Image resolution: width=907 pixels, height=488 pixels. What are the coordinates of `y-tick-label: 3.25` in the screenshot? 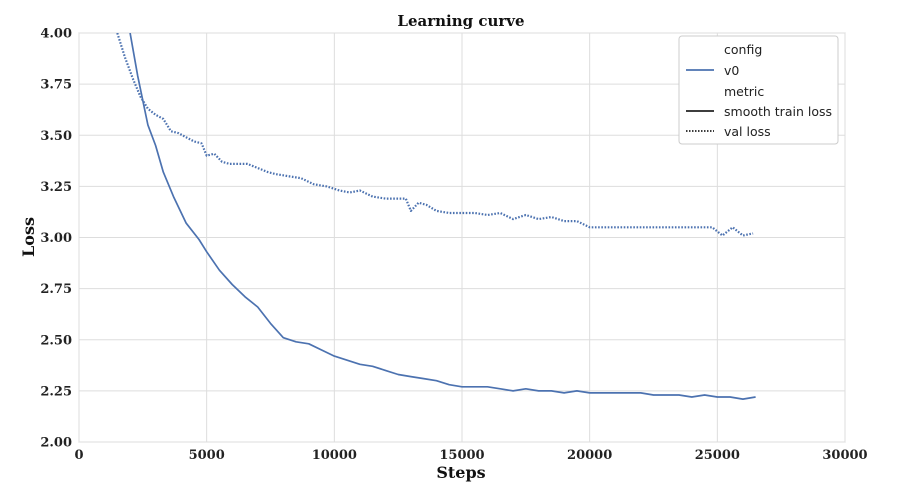 It's located at (56, 187).